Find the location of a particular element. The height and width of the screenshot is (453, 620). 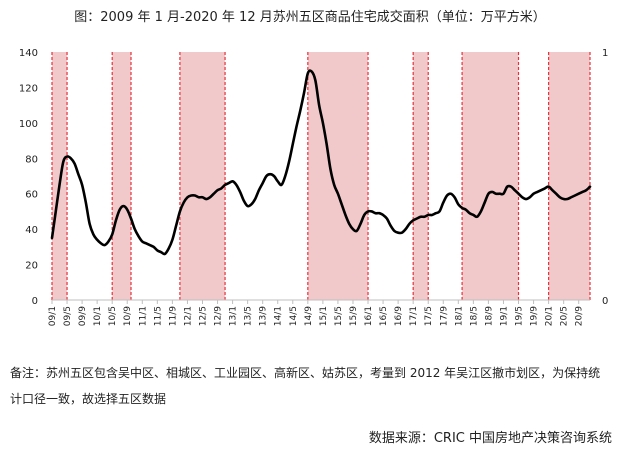

x-tick-label: 15/9 is located at coordinates (354, 316).